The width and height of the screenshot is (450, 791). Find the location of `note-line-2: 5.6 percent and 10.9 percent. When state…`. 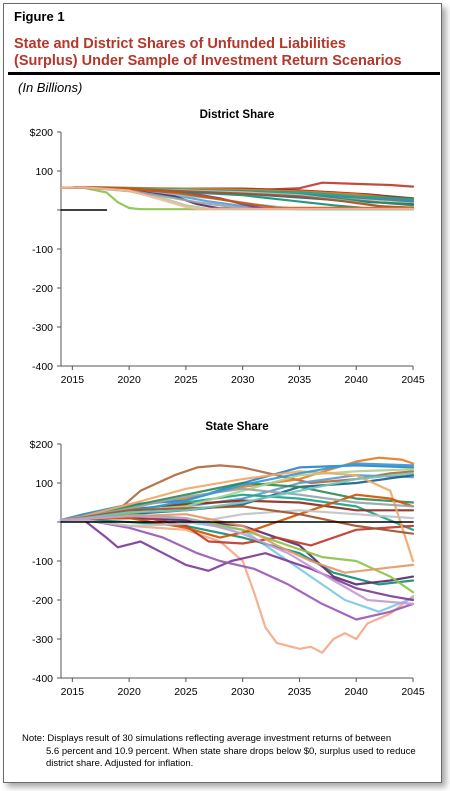

note-line-2: 5.6 percent and 10.9 percent. When state… is located at coordinates (231, 751).